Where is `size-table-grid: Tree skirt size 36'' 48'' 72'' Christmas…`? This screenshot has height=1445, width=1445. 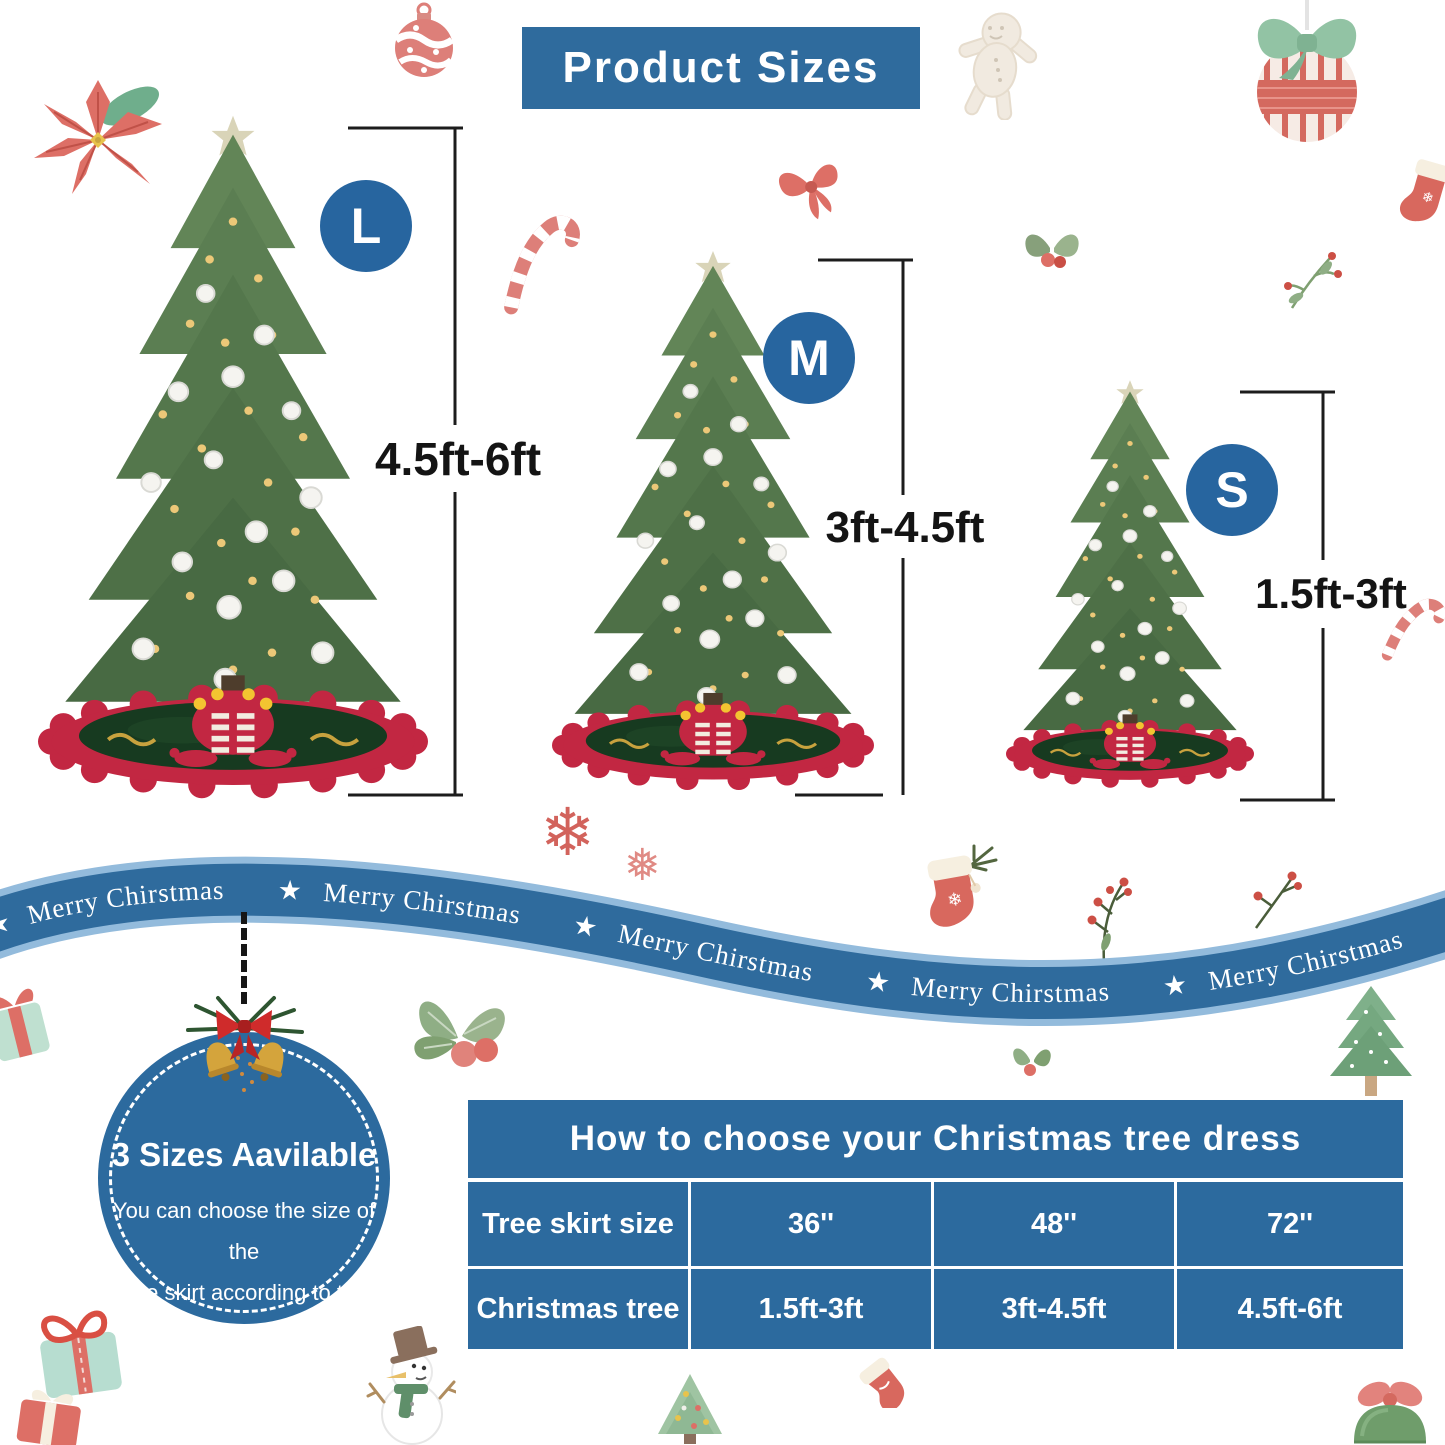
size-table-grid: Tree skirt size 36'' 48'' 72'' Christmas… is located at coordinates (935, 1263).